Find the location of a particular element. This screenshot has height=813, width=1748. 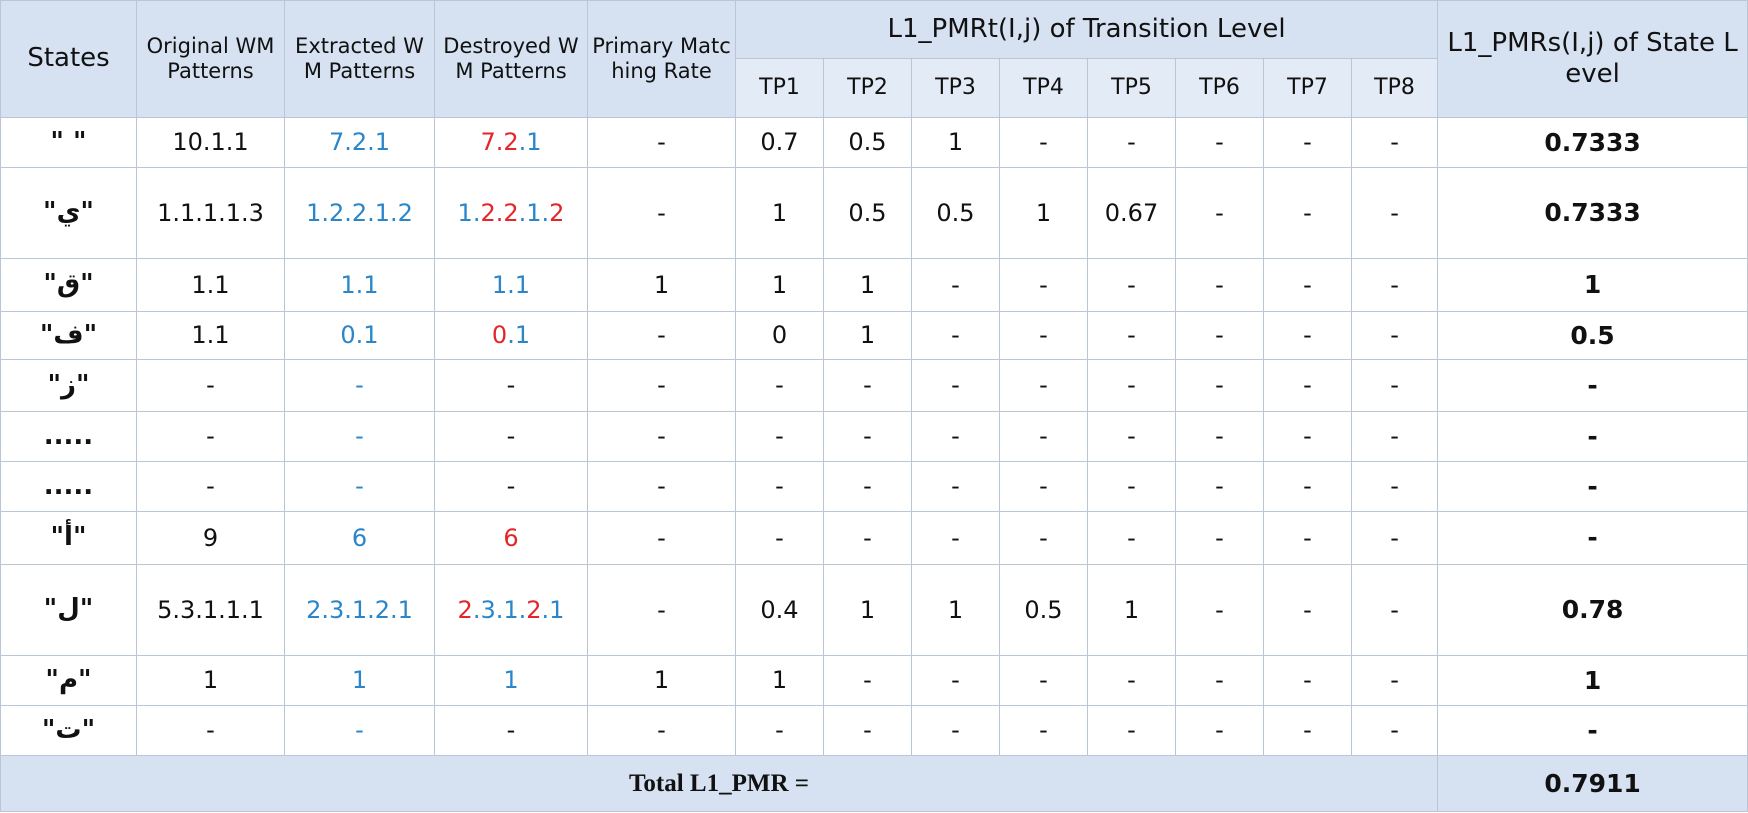

original-cell: 1.1 is located at coordinates (210, 335).